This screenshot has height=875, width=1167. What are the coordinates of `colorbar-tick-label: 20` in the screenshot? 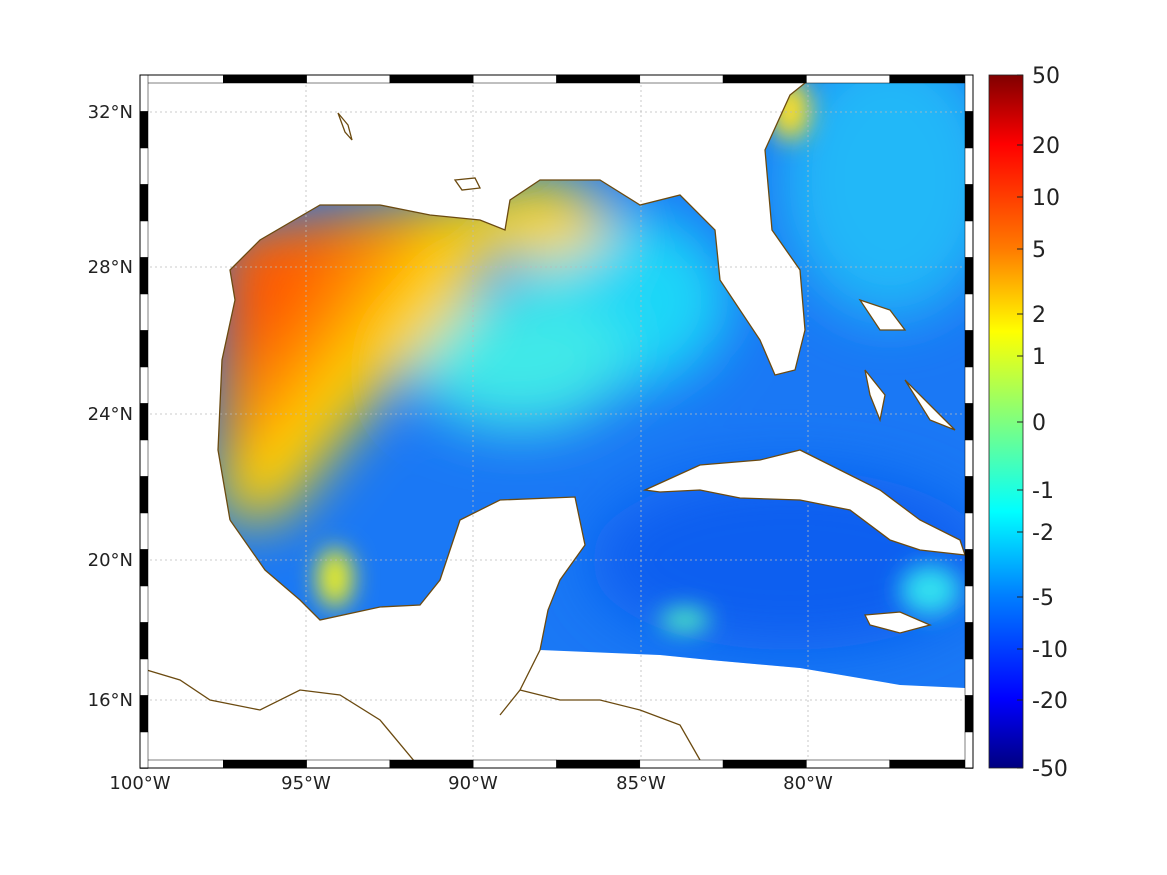 It's located at (1046, 146).